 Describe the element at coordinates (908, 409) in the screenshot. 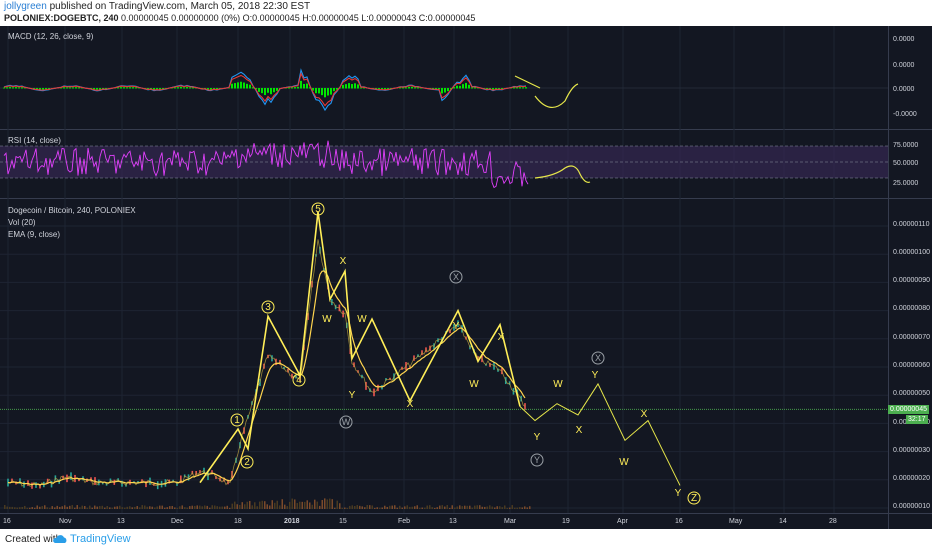

I see `last-price-badge: 0.00000045` at that location.